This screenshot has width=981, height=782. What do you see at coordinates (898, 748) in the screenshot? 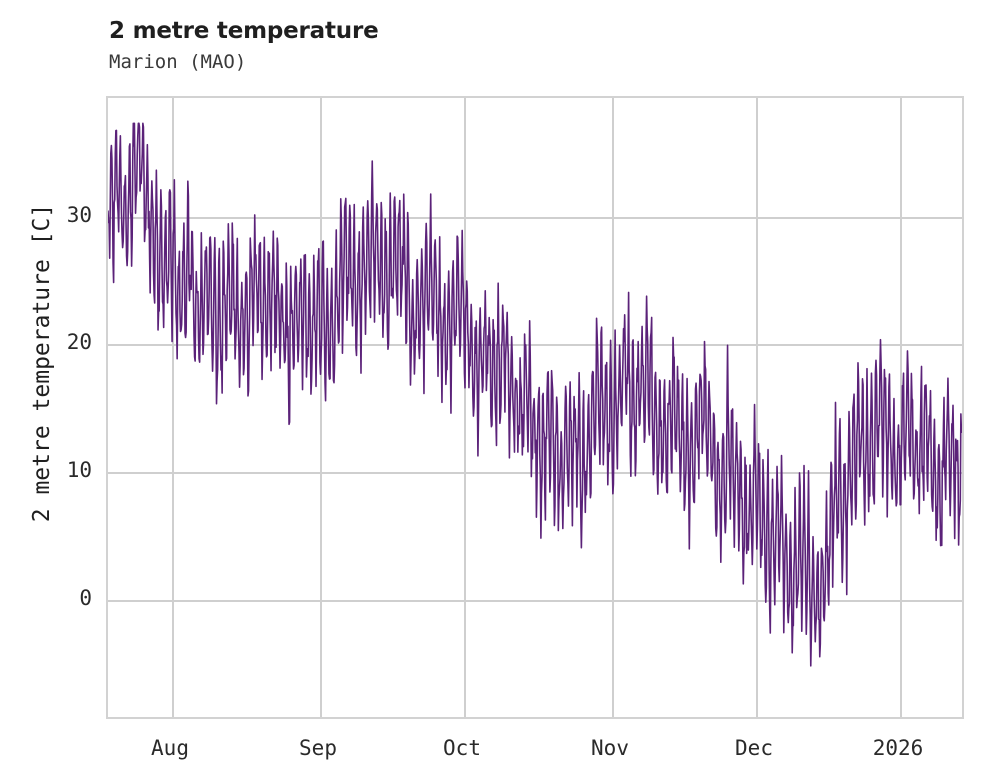
I see `x-tick-label: 2026` at bounding box center [898, 748].